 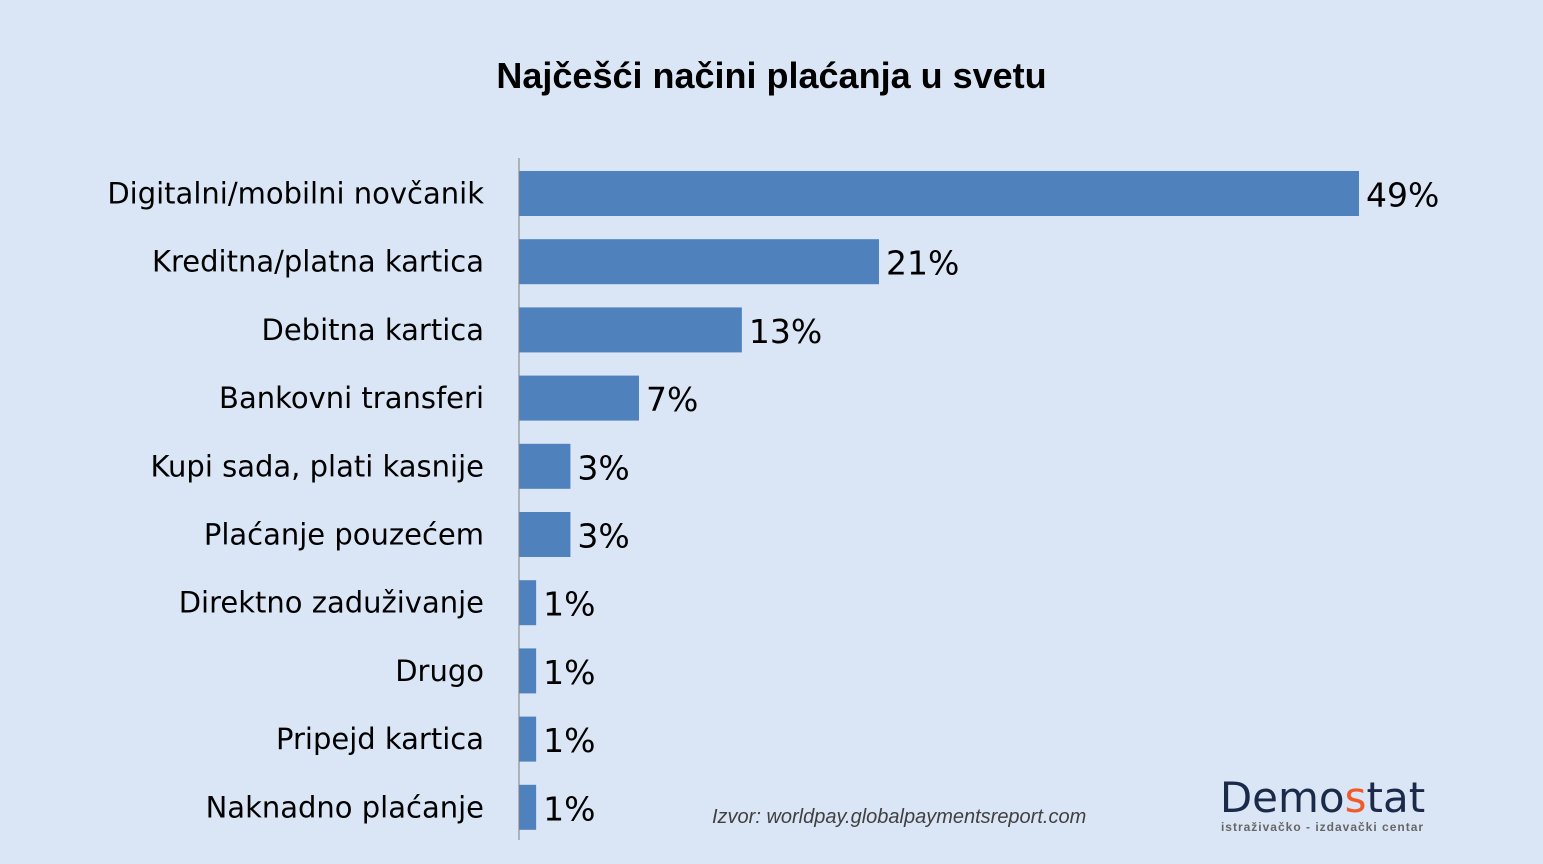 I want to click on category-label: Debitna kartica, so click(x=373, y=330).